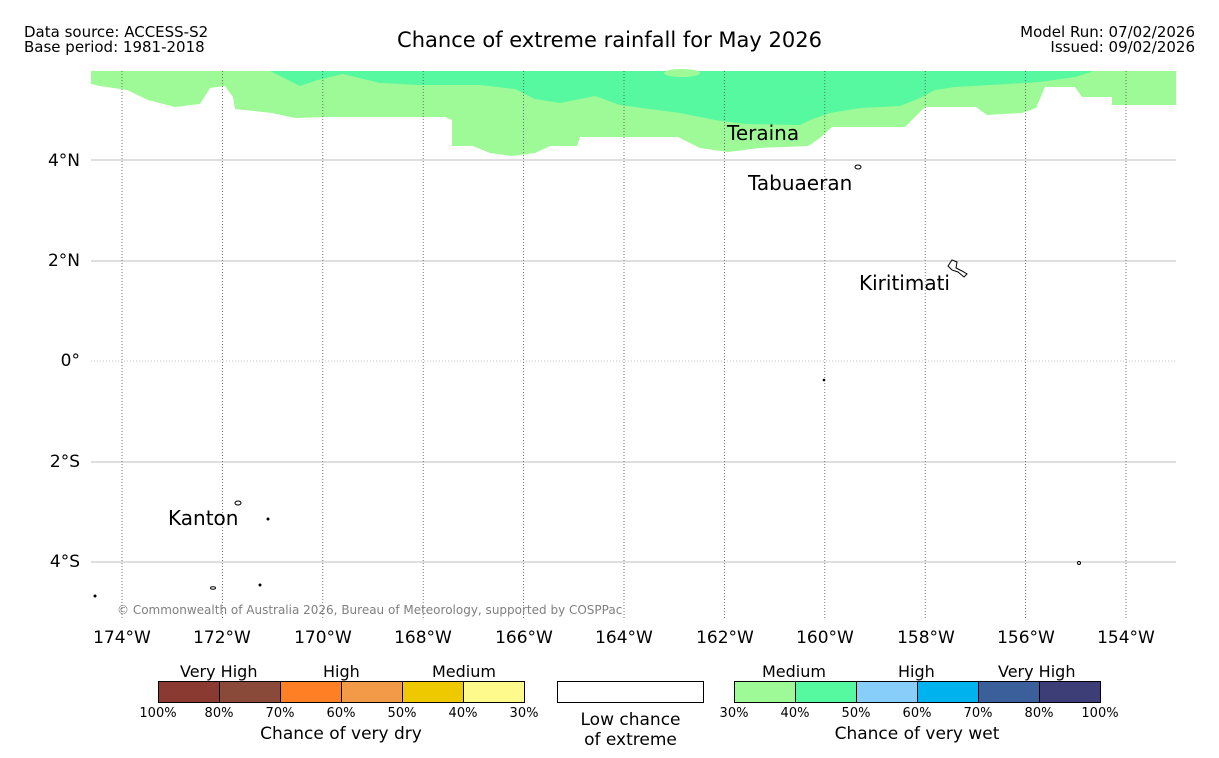 The image size is (1219, 758). Describe the element at coordinates (323, 638) in the screenshot. I see `lon-label-170w: 170°W` at that location.